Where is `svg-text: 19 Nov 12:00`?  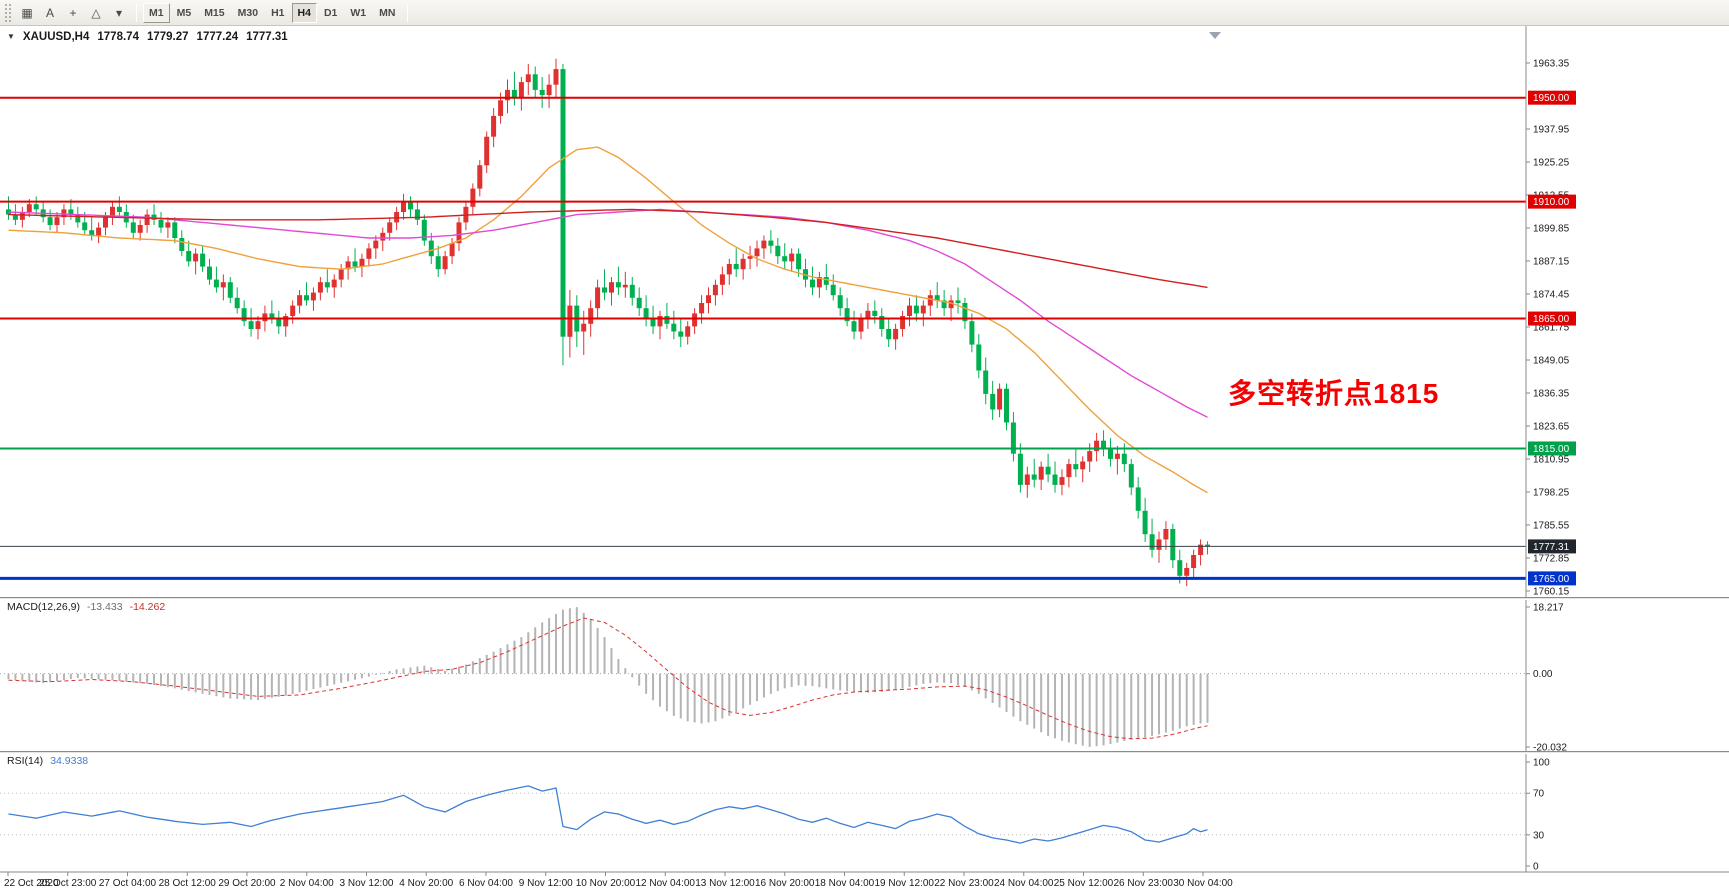
svg-text: 19 Nov 12:00 is located at coordinates (905, 883).